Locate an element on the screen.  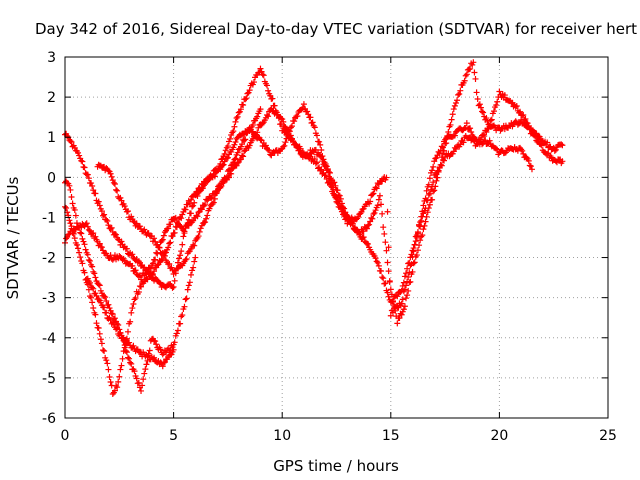
x-tick-label: 15 is located at coordinates (391, 436).